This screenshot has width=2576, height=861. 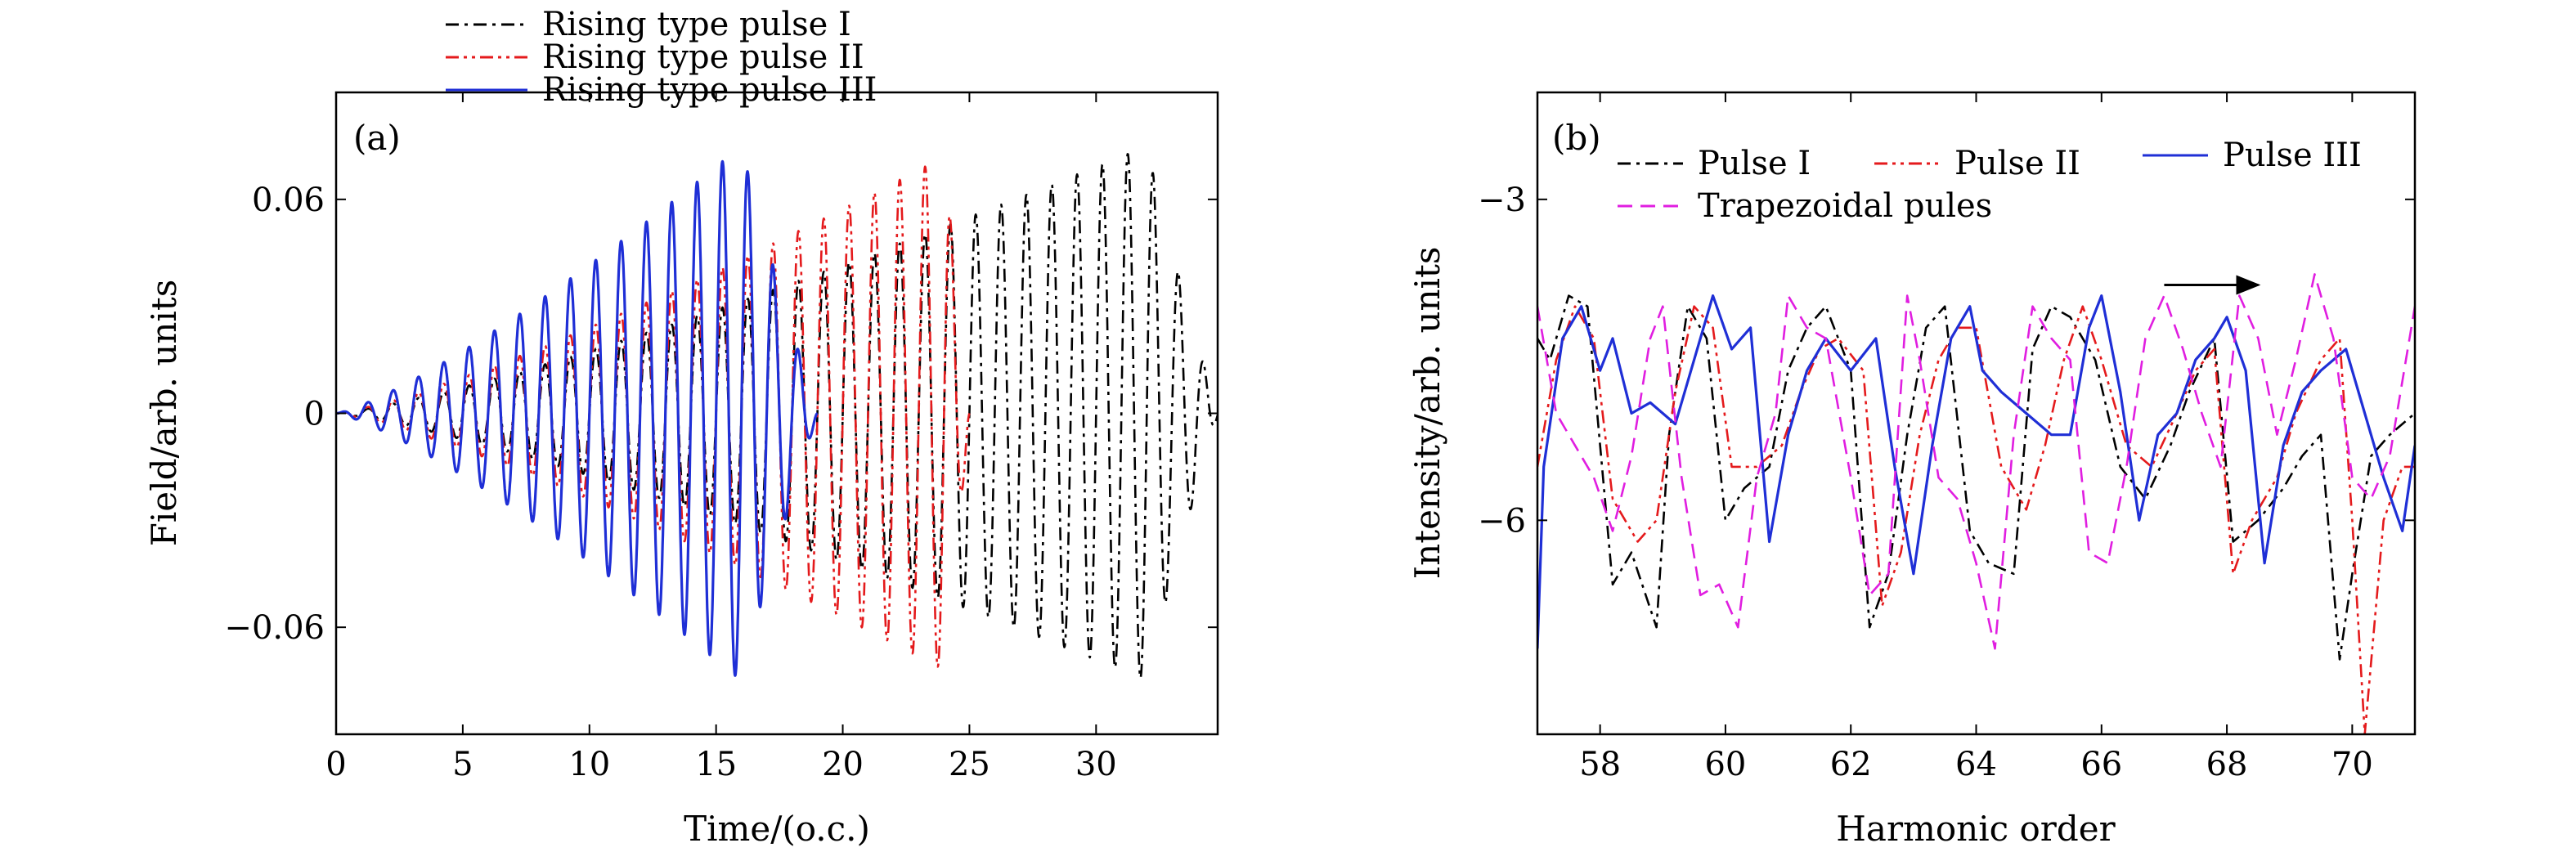 I want to click on panel-b-xtick-label: 64, so click(x=1976, y=764).